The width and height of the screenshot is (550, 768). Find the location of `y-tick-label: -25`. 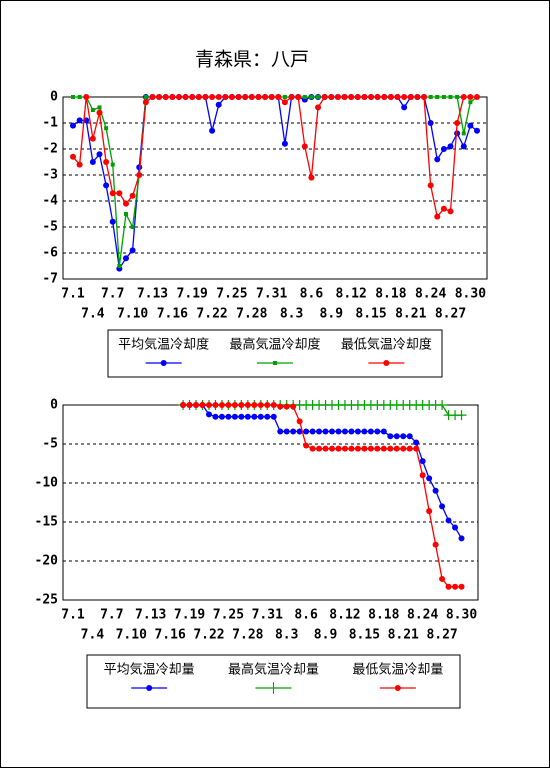

y-tick-label: -25 is located at coordinates (46, 600).